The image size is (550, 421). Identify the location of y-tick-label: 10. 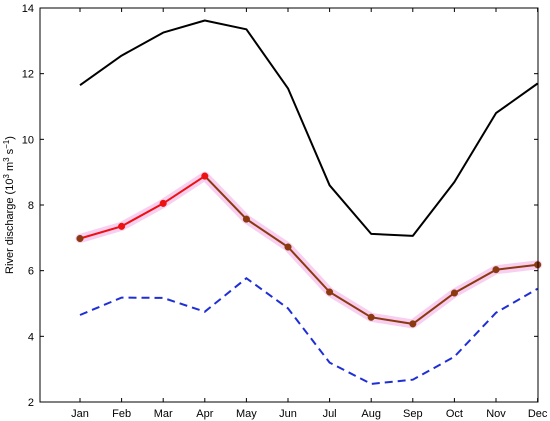
(28, 140).